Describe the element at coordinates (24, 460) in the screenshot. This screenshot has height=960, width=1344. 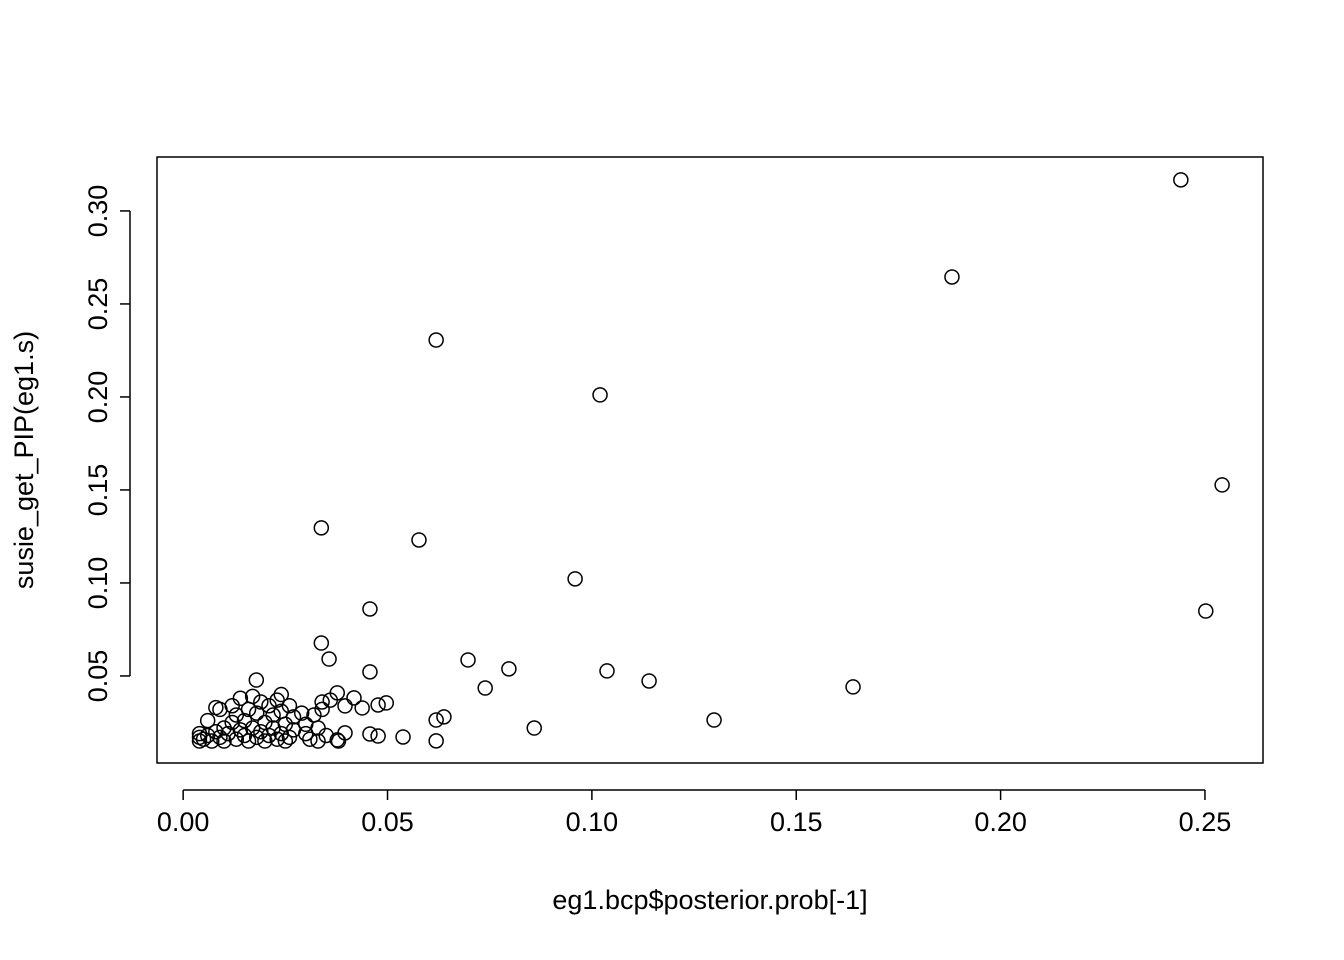
I see `y-axis-title: susie_get_PIP(eg1.s)` at that location.